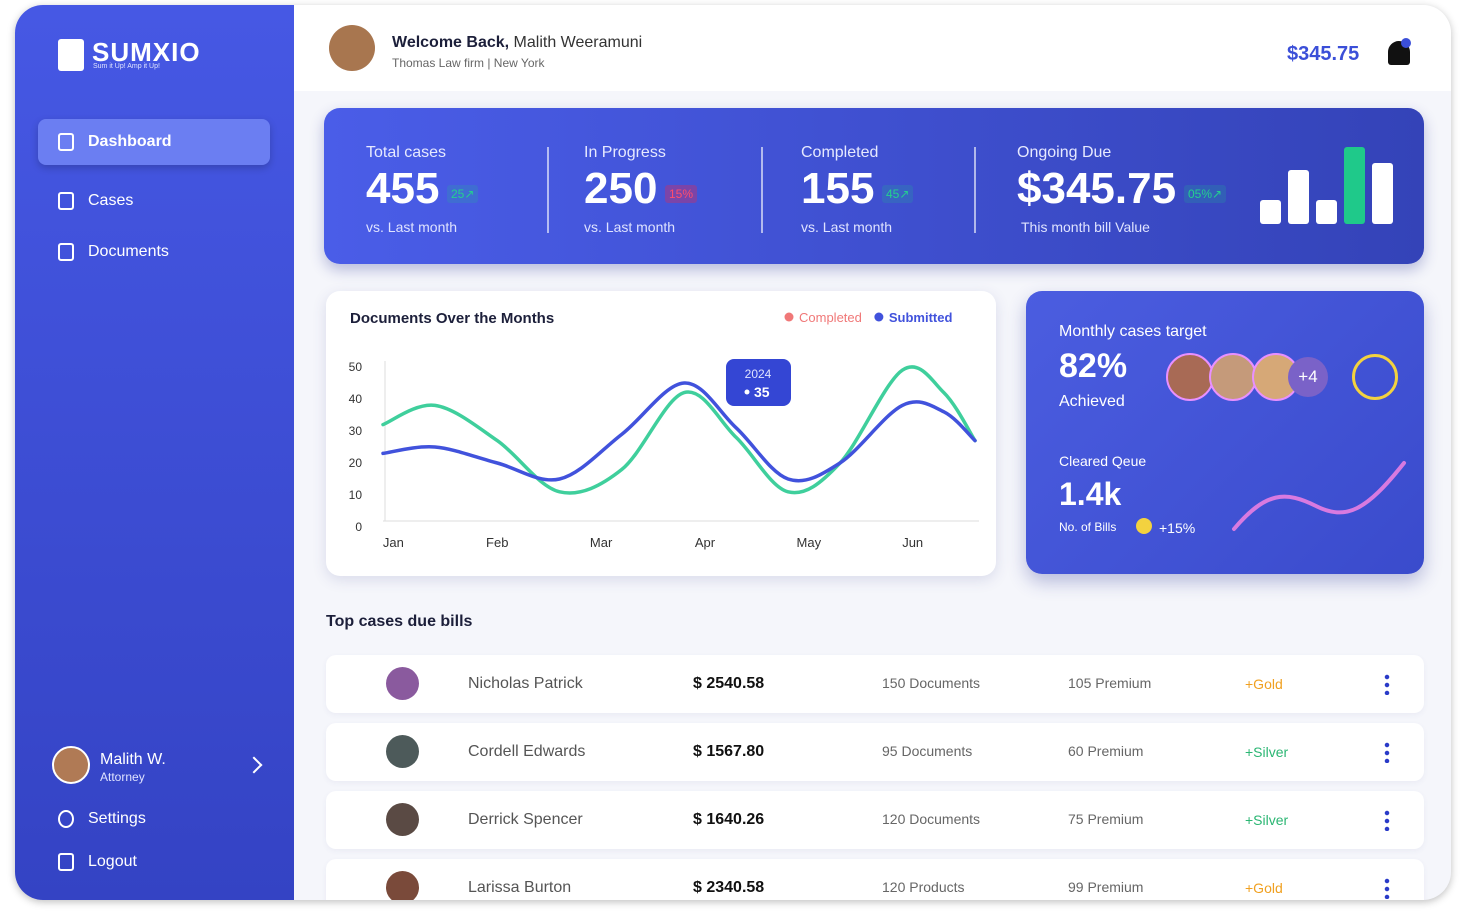 The image size is (1461, 923). What do you see at coordinates (154, 819) in the screenshot?
I see `nav-item: Settings` at bounding box center [154, 819].